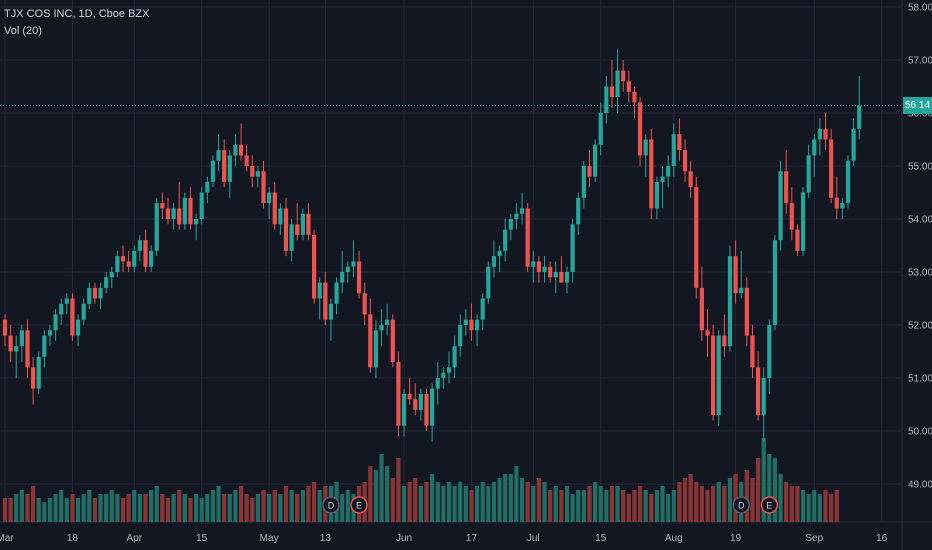  I want to click on price-tick-label: 52.00, so click(920, 326).